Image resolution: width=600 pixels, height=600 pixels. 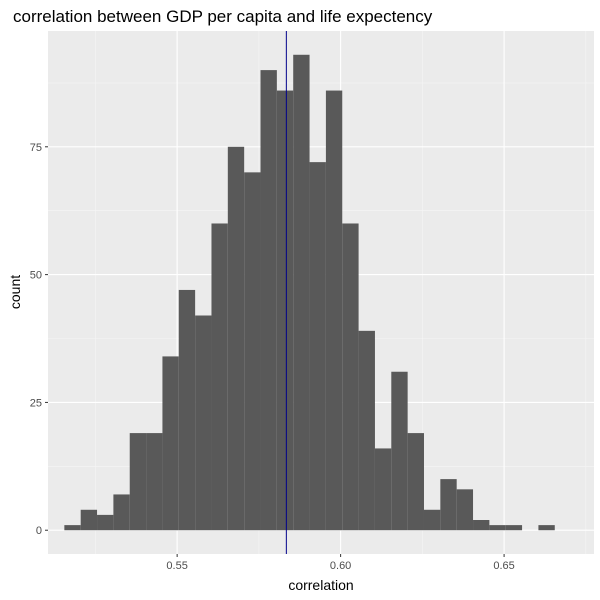 What do you see at coordinates (39, 531) in the screenshot?
I see `y-tick-label: 0` at bounding box center [39, 531].